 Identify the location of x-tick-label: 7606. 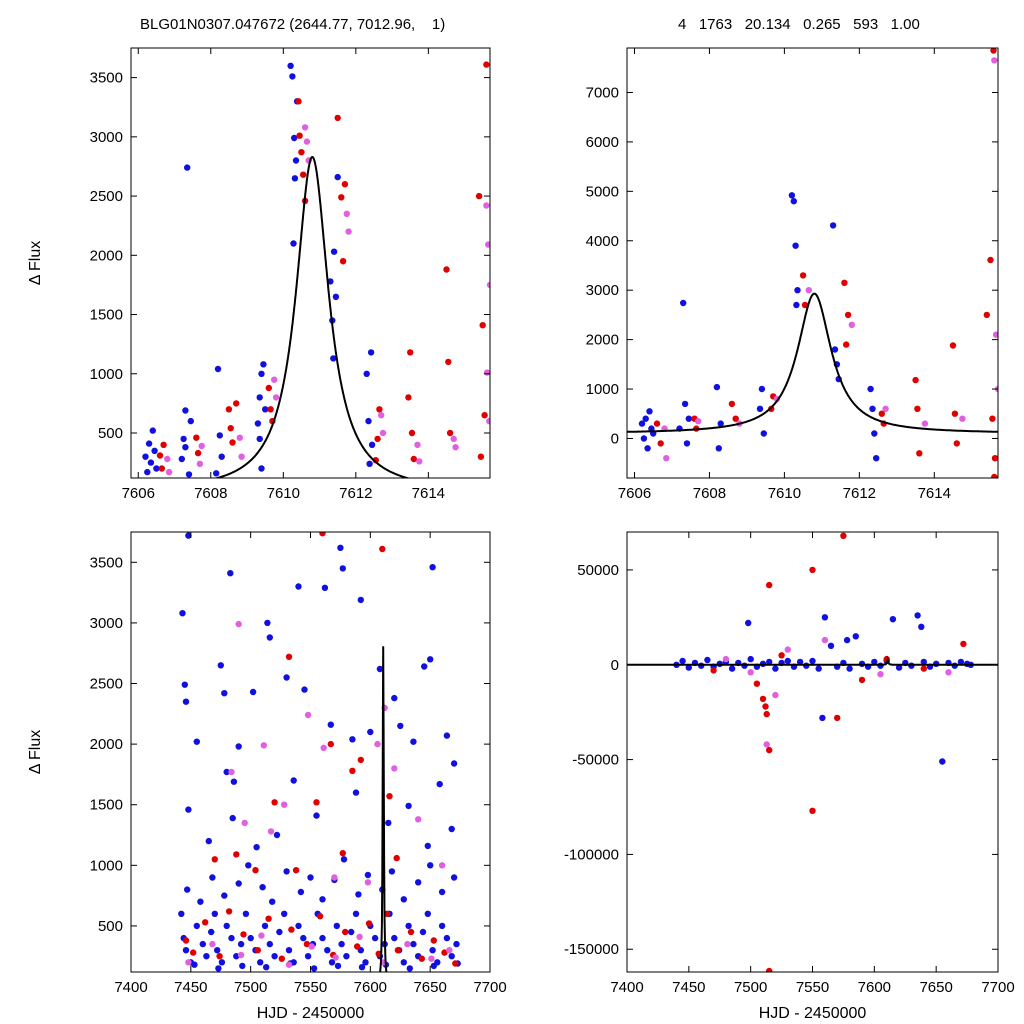
(138, 493).